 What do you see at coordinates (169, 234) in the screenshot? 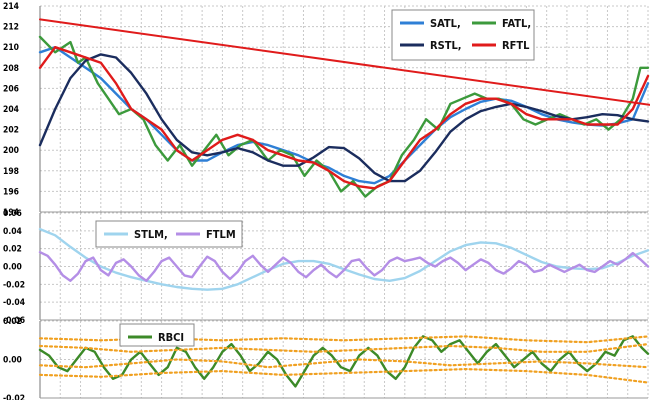
I see `legend: STLM, FTLM` at bounding box center [169, 234].